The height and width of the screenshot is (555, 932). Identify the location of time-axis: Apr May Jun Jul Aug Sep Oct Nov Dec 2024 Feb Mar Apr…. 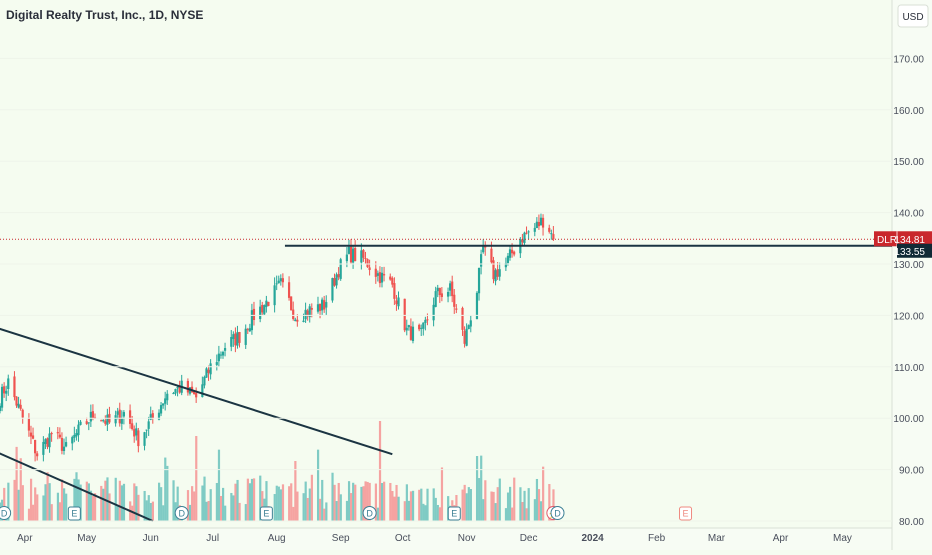
(434, 538).